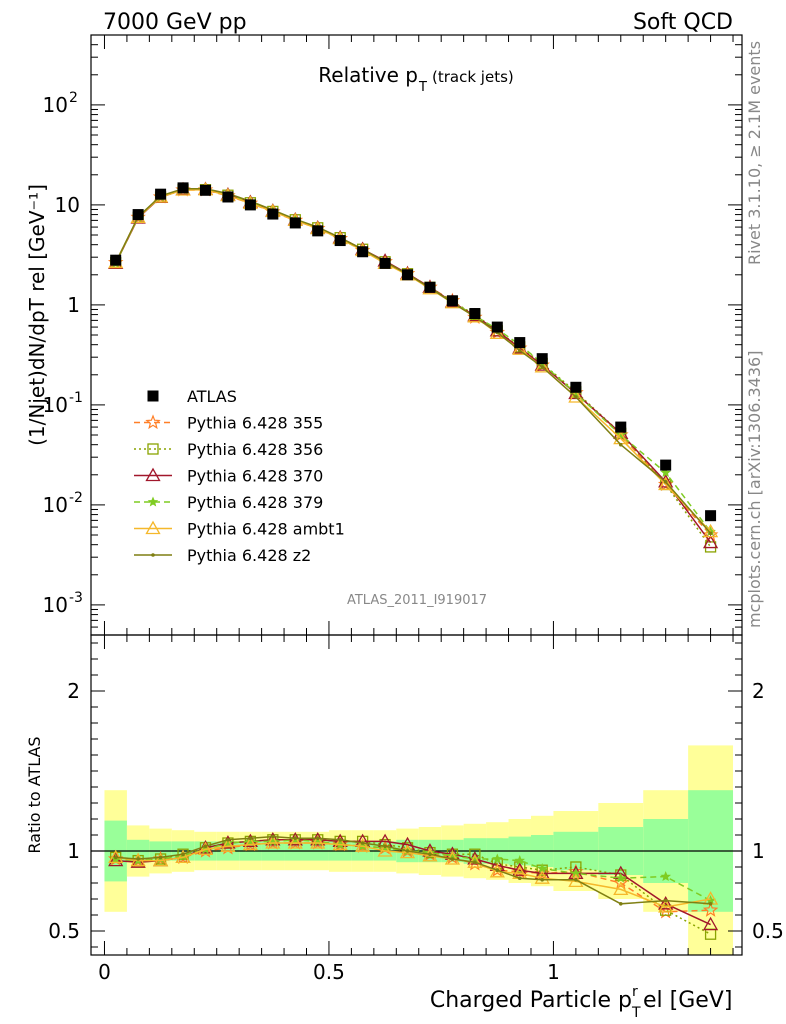 The image size is (786, 1024). Describe the element at coordinates (249, 555) in the screenshot. I see `legend-label: Pythia 6.428 z2` at that location.